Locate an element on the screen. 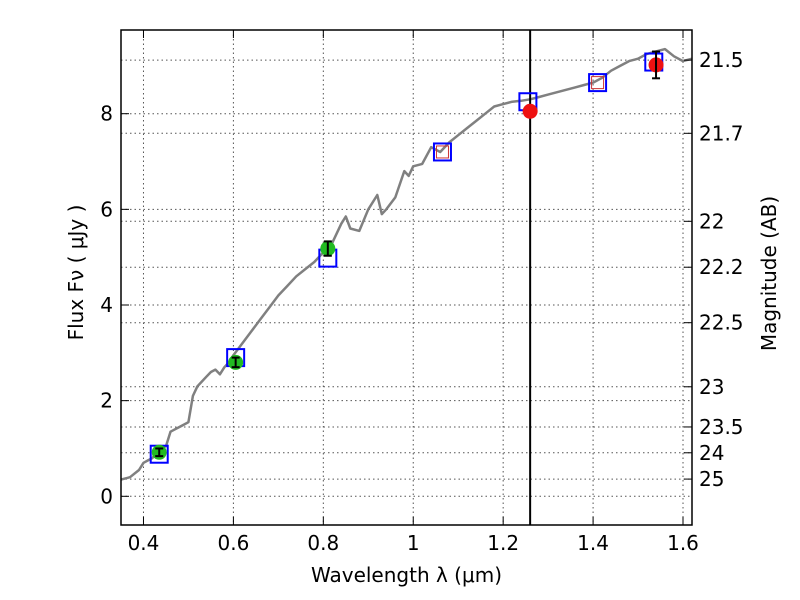  y-tick-label: 4 is located at coordinates (106, 305).